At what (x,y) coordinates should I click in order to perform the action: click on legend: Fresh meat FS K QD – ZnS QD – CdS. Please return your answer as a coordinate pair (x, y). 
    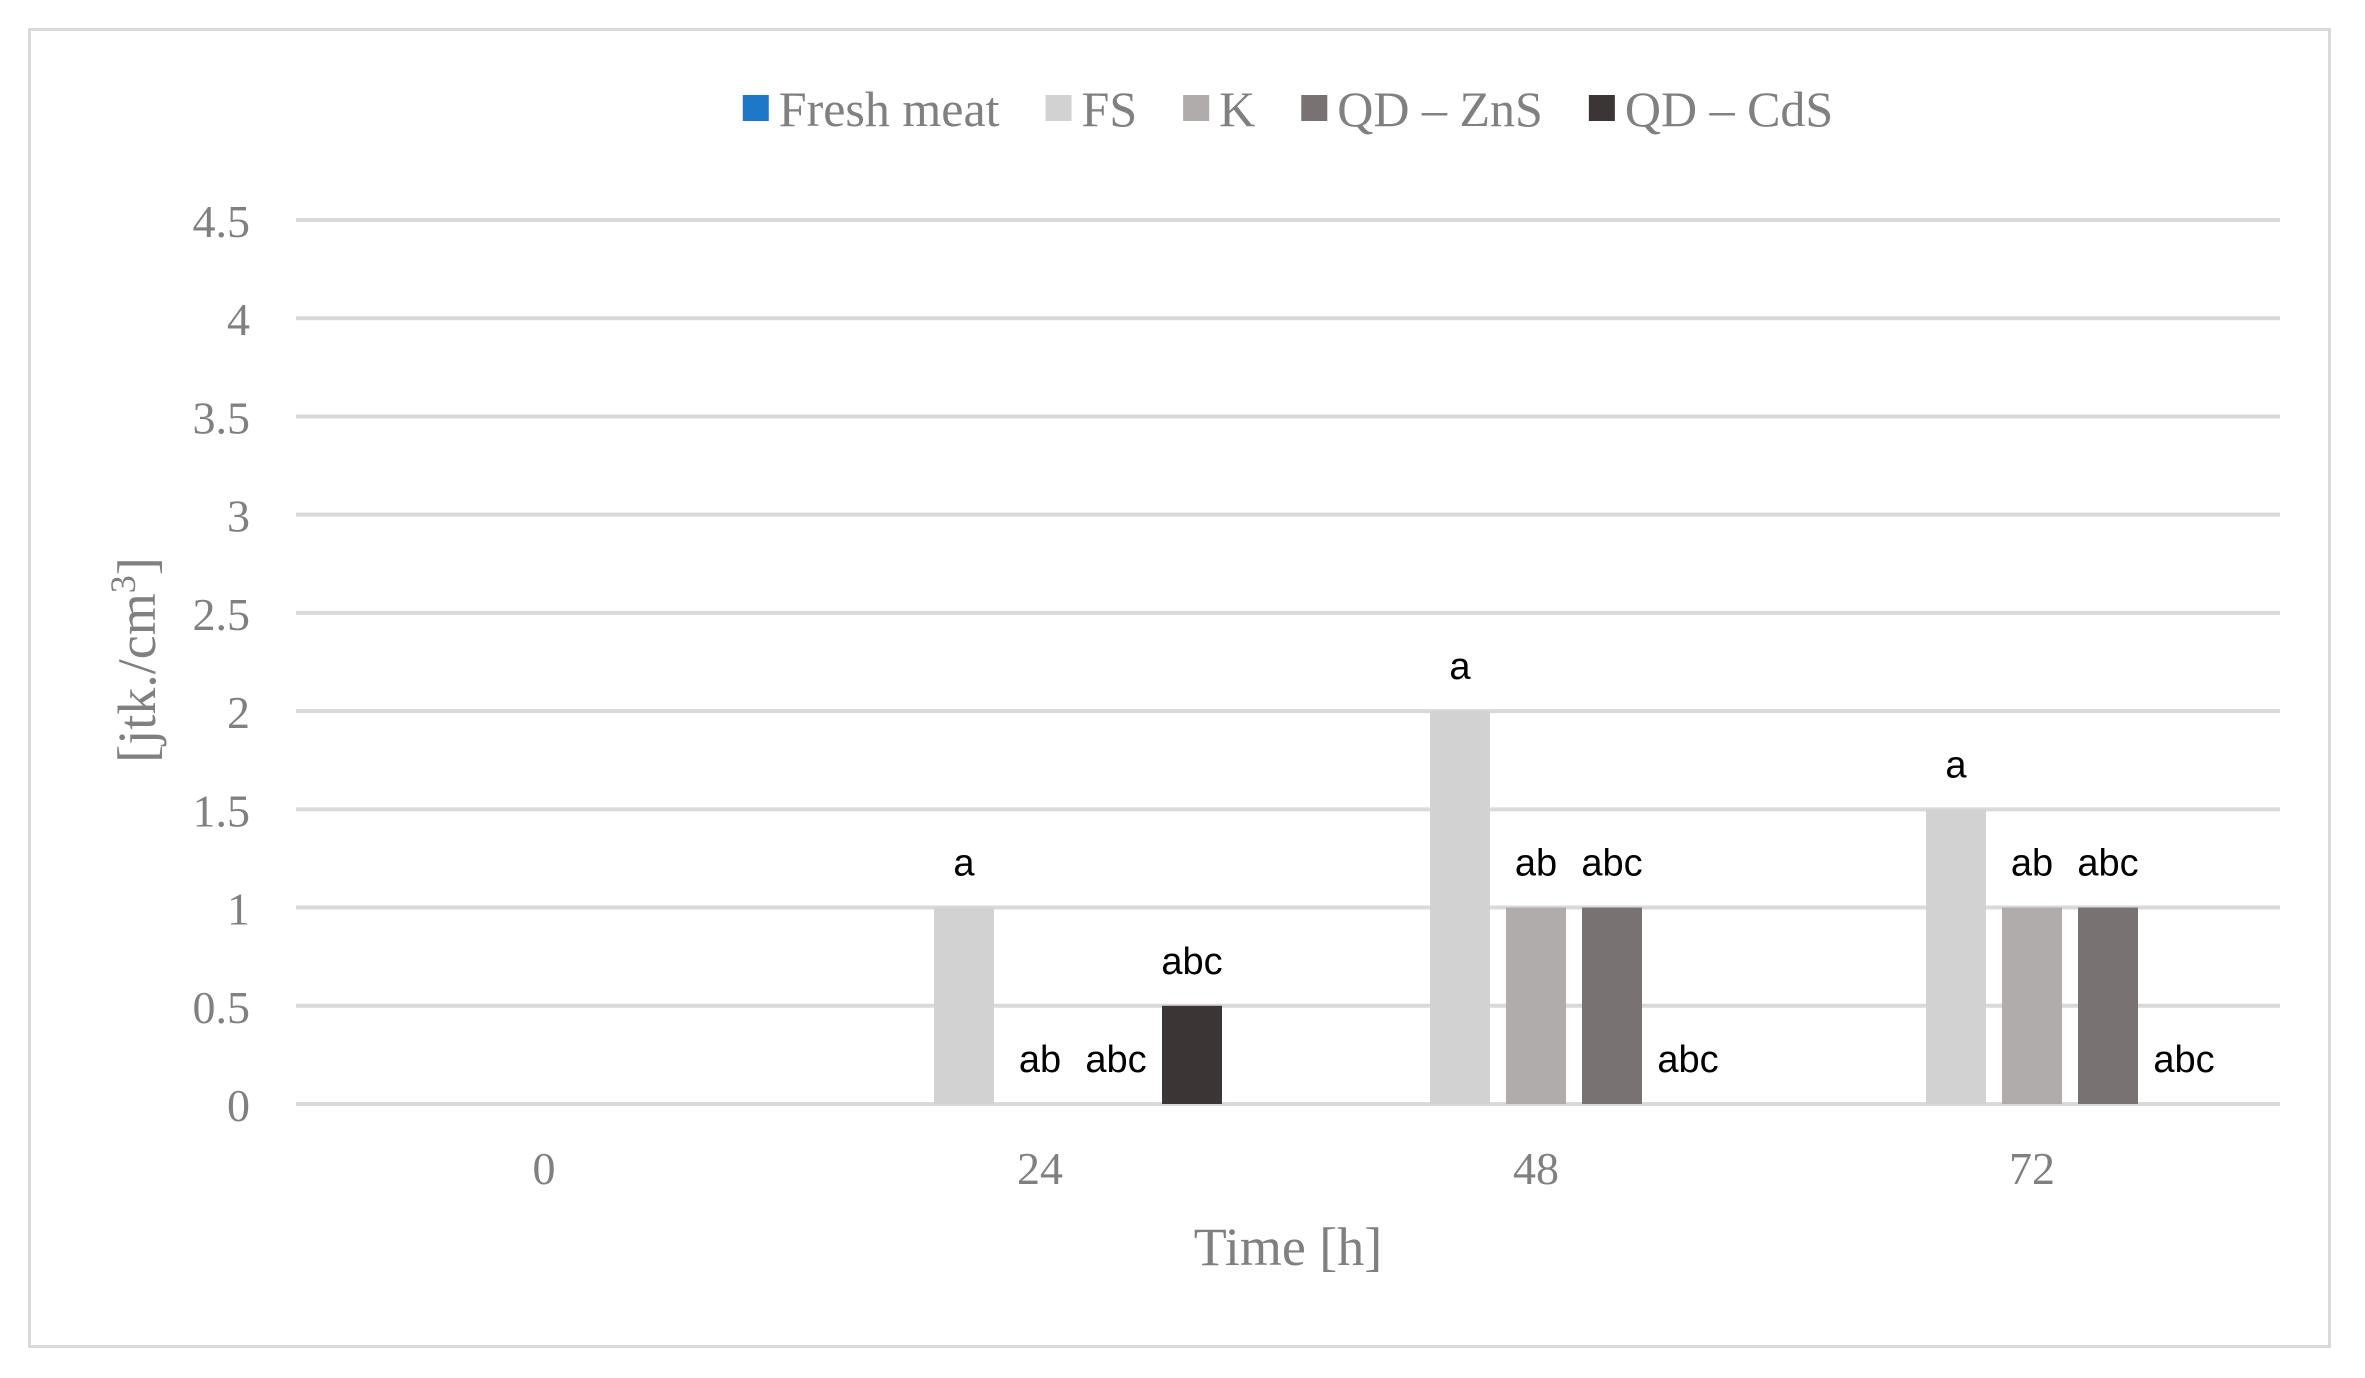
    Looking at the image, I should click on (1287, 109).